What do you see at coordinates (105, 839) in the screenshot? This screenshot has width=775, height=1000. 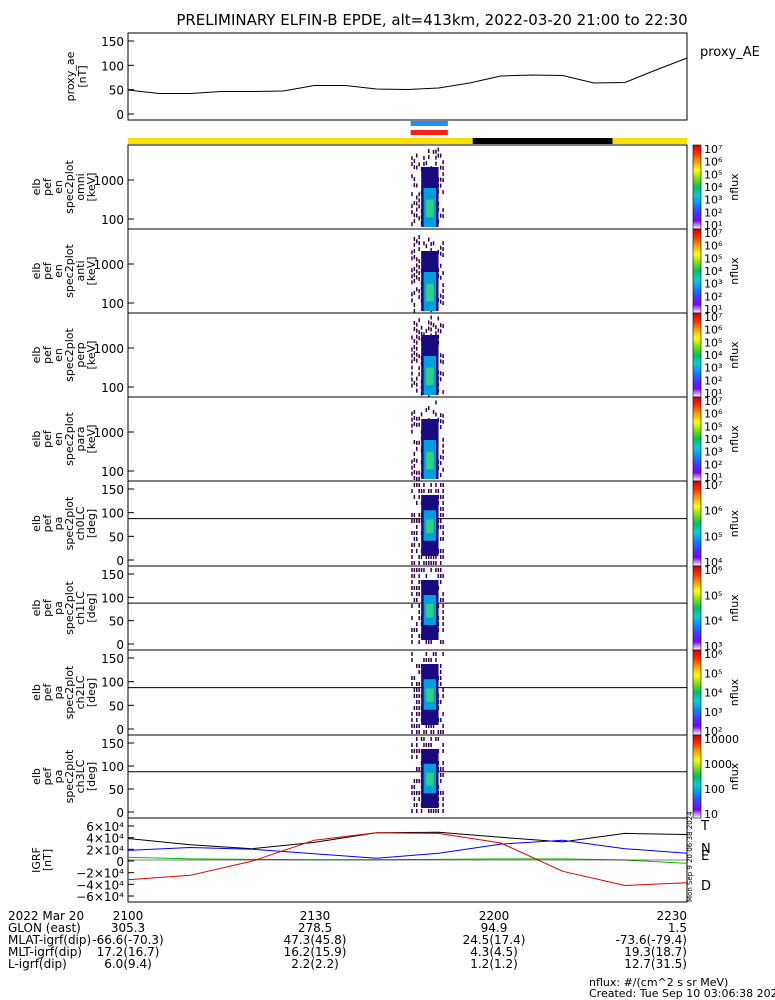 I see `y-tick-label: 4×10⁴` at bounding box center [105, 839].